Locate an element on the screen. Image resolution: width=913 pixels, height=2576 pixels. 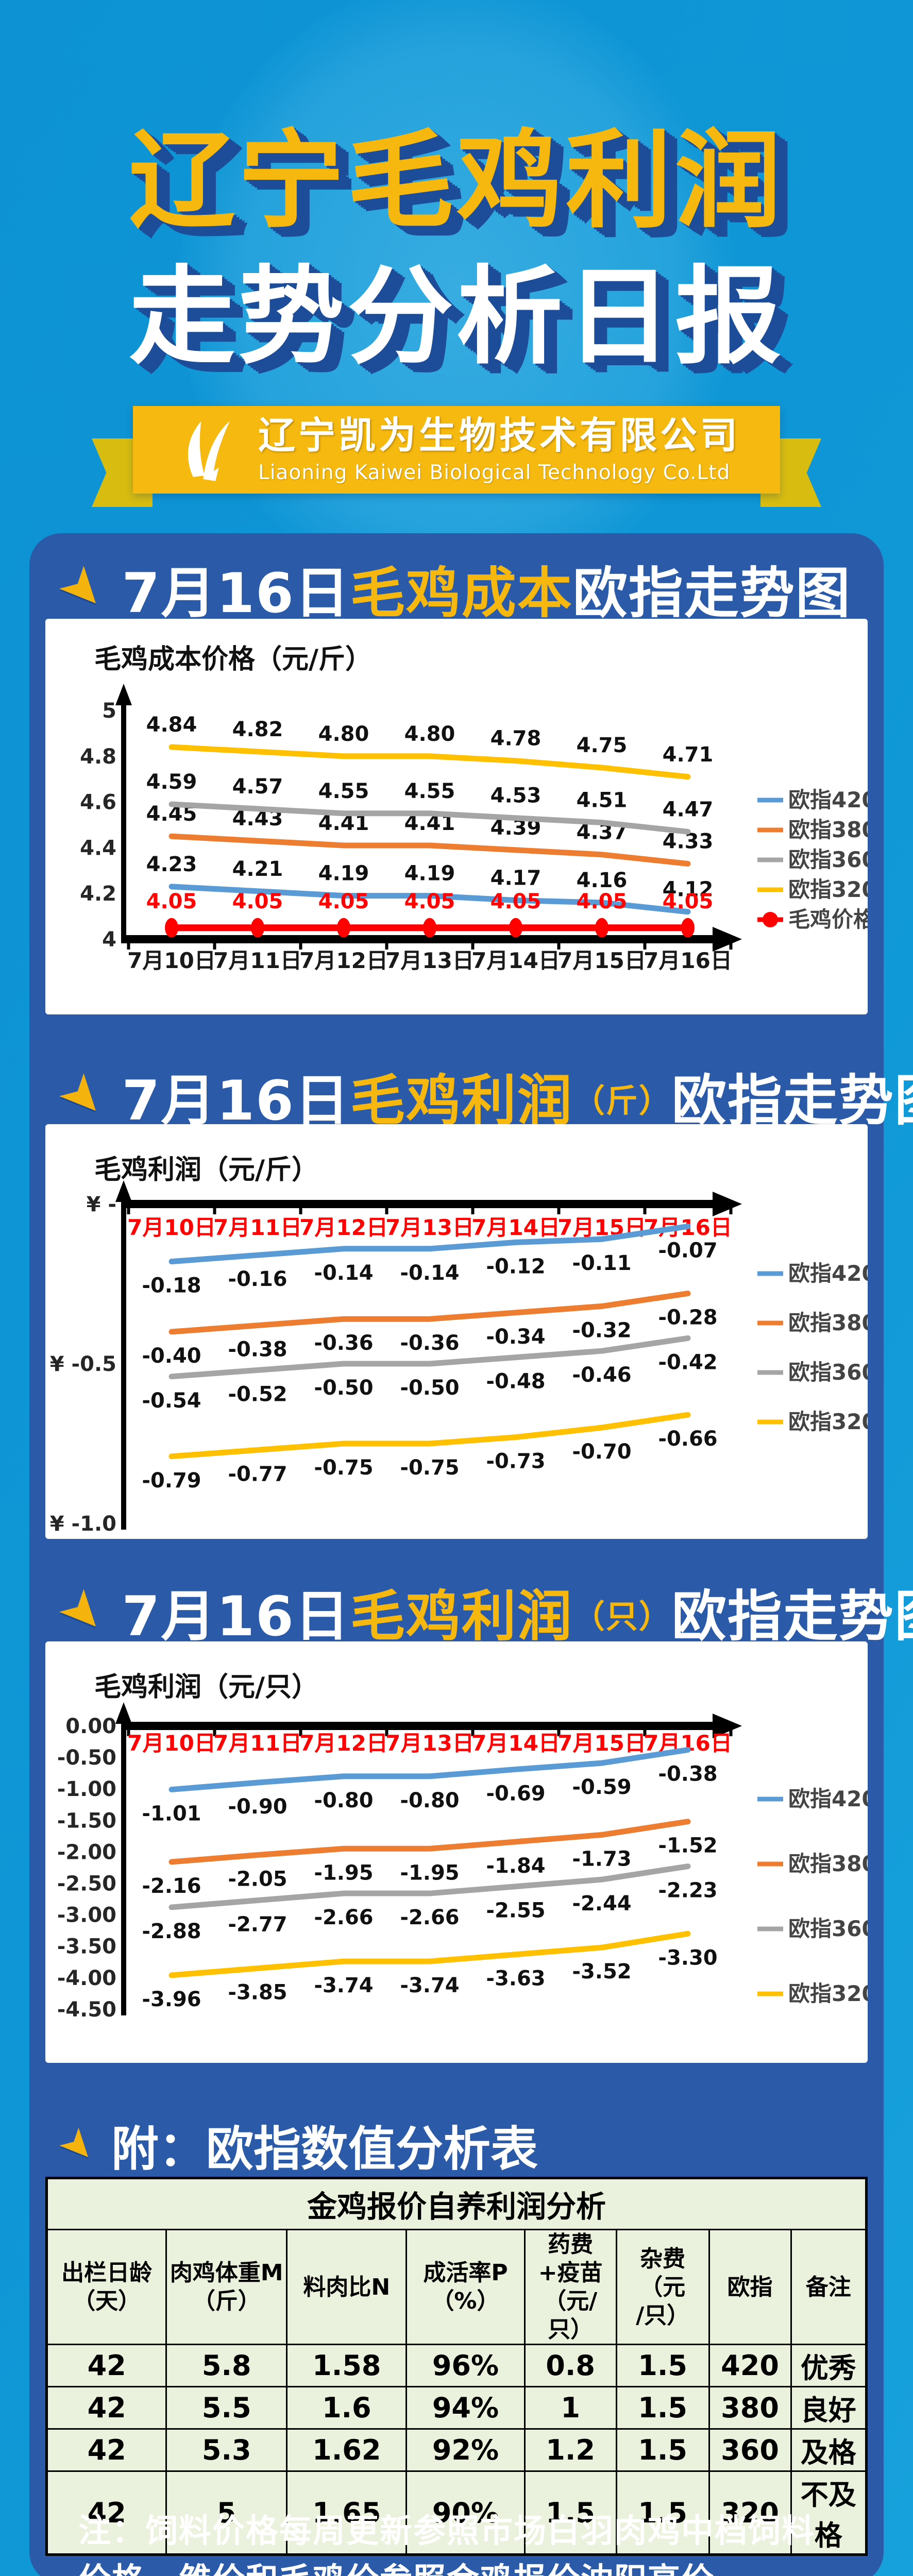
svg-text: 7月12日 is located at coordinates (344, 1743).